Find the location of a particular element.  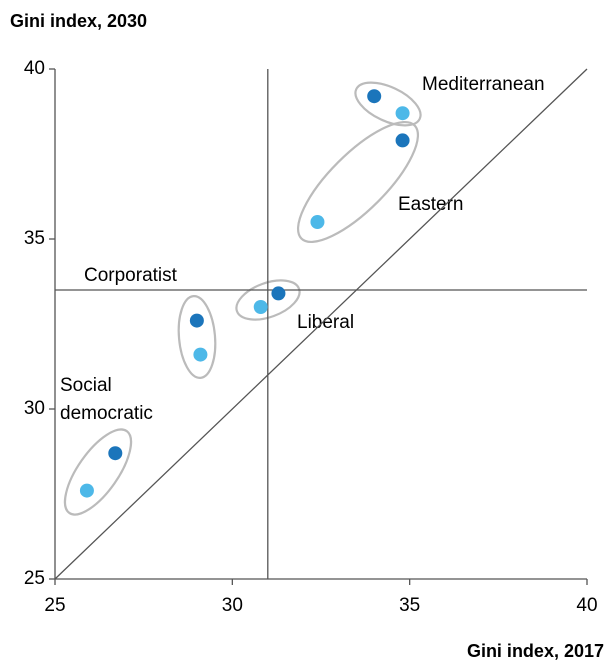

x-tick-label: 30 is located at coordinates (232, 605).